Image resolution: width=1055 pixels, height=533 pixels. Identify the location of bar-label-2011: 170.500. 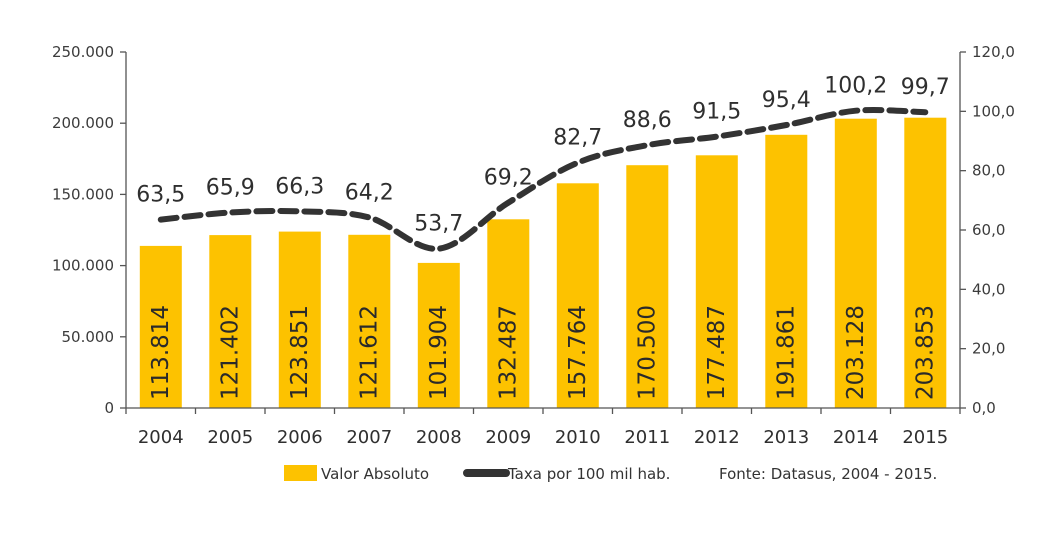
(647, 352).